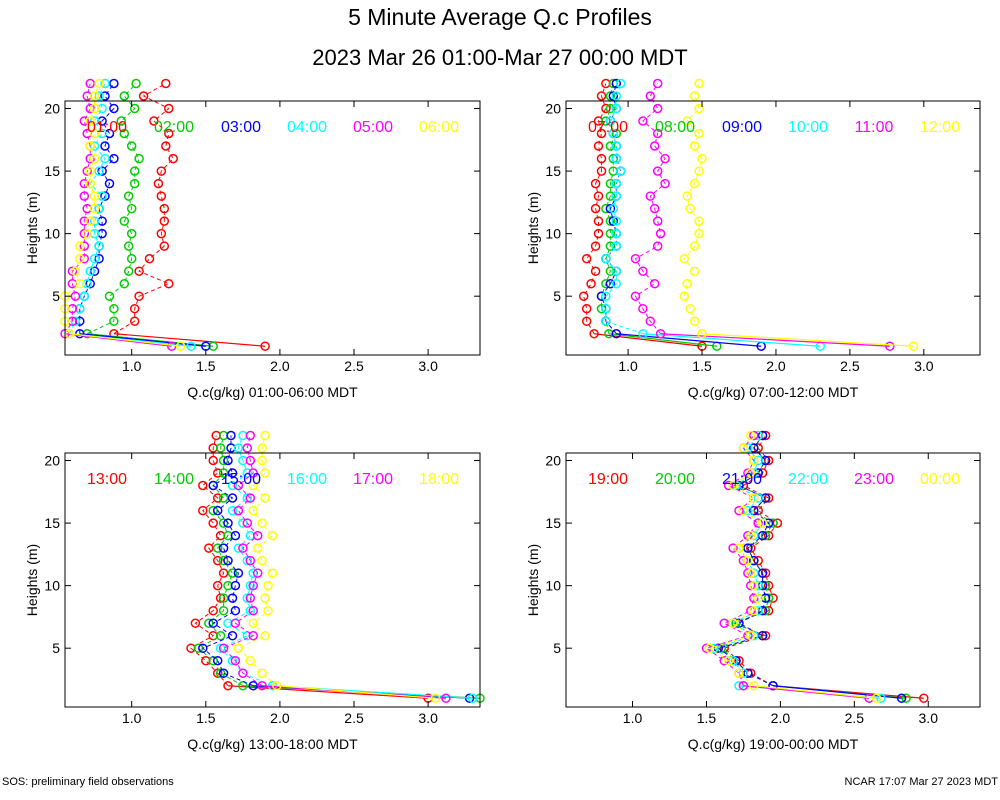 This screenshot has height=800, width=1000. I want to click on x-axis-label: Q.c(g/kg) 01:00-06:00 MDT, so click(272, 392).